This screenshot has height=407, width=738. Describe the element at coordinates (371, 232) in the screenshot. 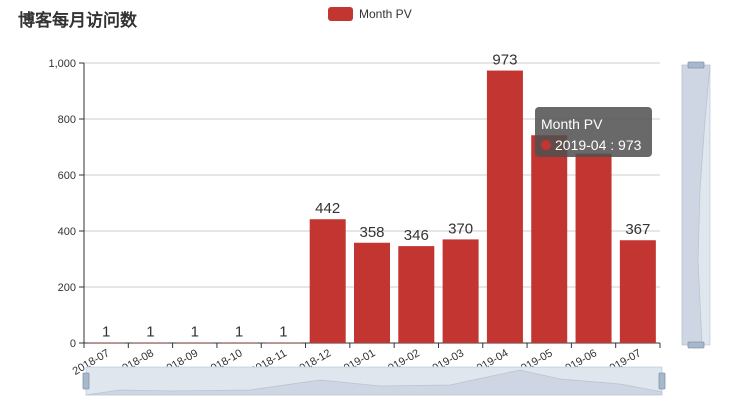

I see `data-label: 358` at that location.